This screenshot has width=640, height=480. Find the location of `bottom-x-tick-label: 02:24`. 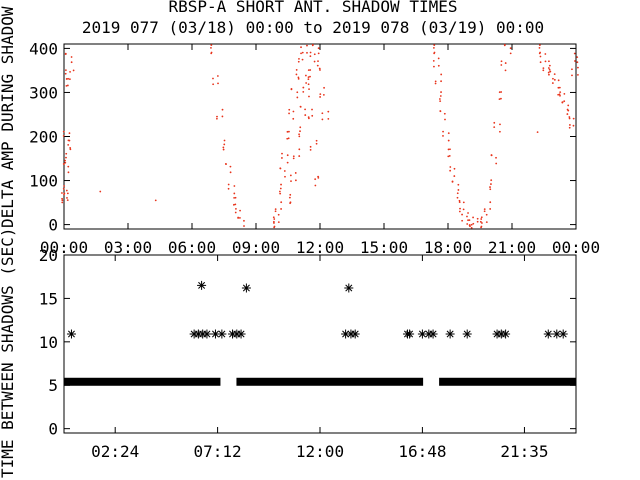

bottom-x-tick-label: 02:24 is located at coordinates (115, 451).